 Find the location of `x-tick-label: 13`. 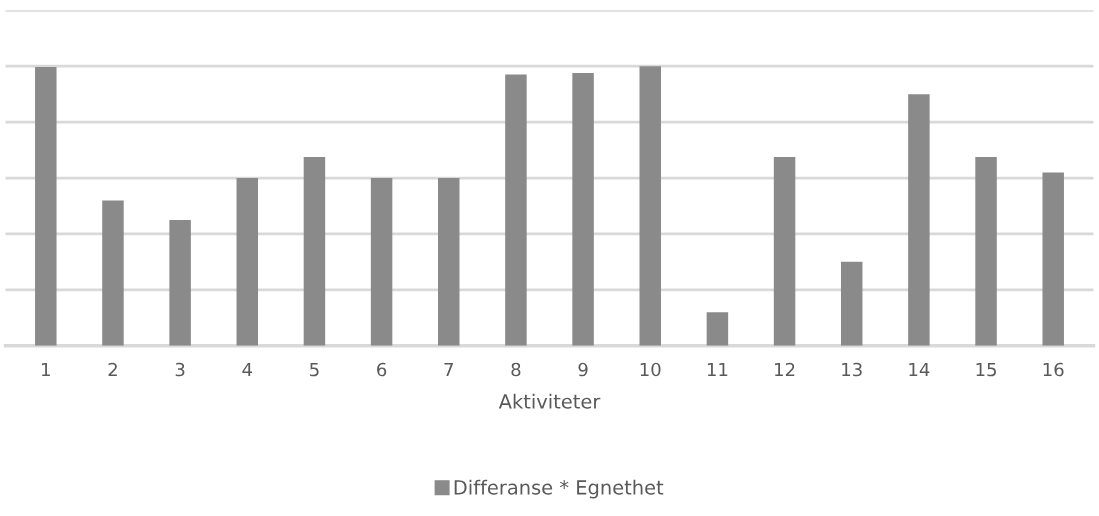

x-tick-label: 13 is located at coordinates (852, 369).